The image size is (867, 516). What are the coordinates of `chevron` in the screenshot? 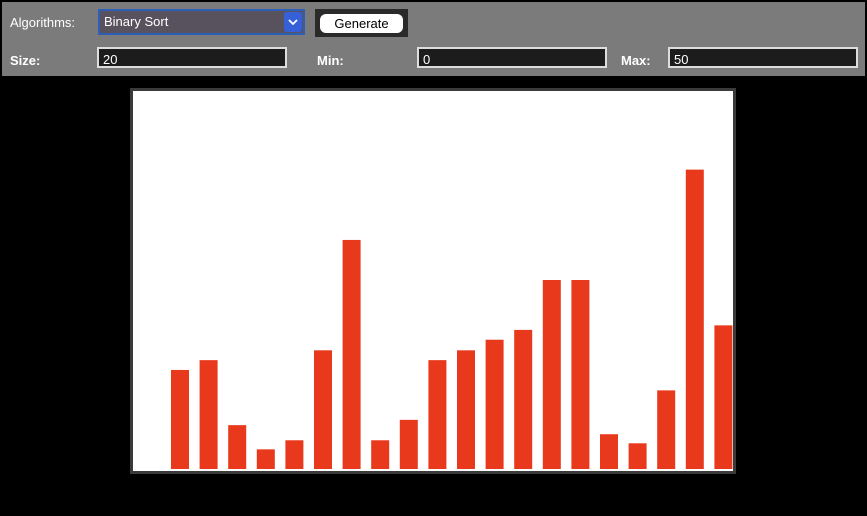 It's located at (293, 22).